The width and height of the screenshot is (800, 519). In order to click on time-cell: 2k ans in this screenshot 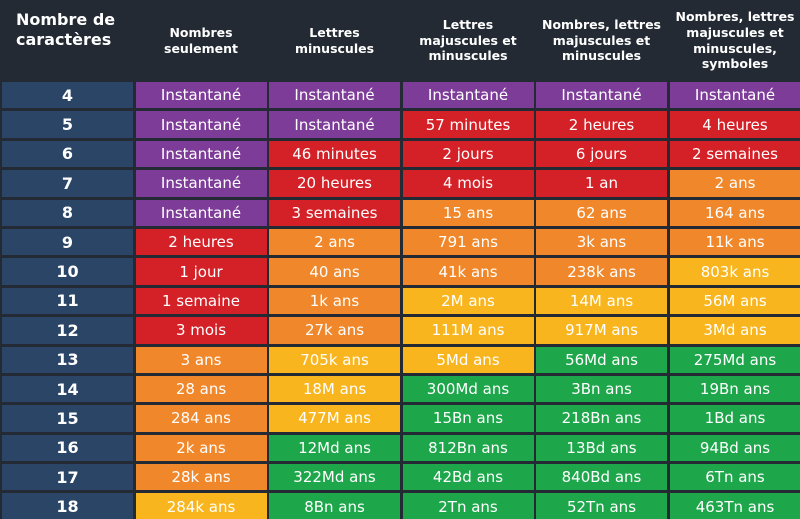, I will do `click(201, 448)`.